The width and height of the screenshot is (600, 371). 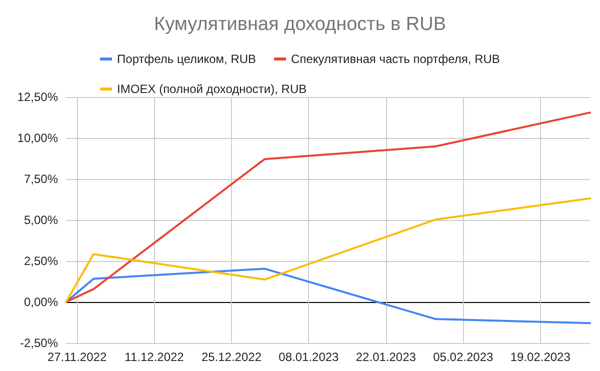 What do you see at coordinates (212, 89) in the screenshot?
I see `legend-label: IMOEX (полной доходности), RUB` at bounding box center [212, 89].